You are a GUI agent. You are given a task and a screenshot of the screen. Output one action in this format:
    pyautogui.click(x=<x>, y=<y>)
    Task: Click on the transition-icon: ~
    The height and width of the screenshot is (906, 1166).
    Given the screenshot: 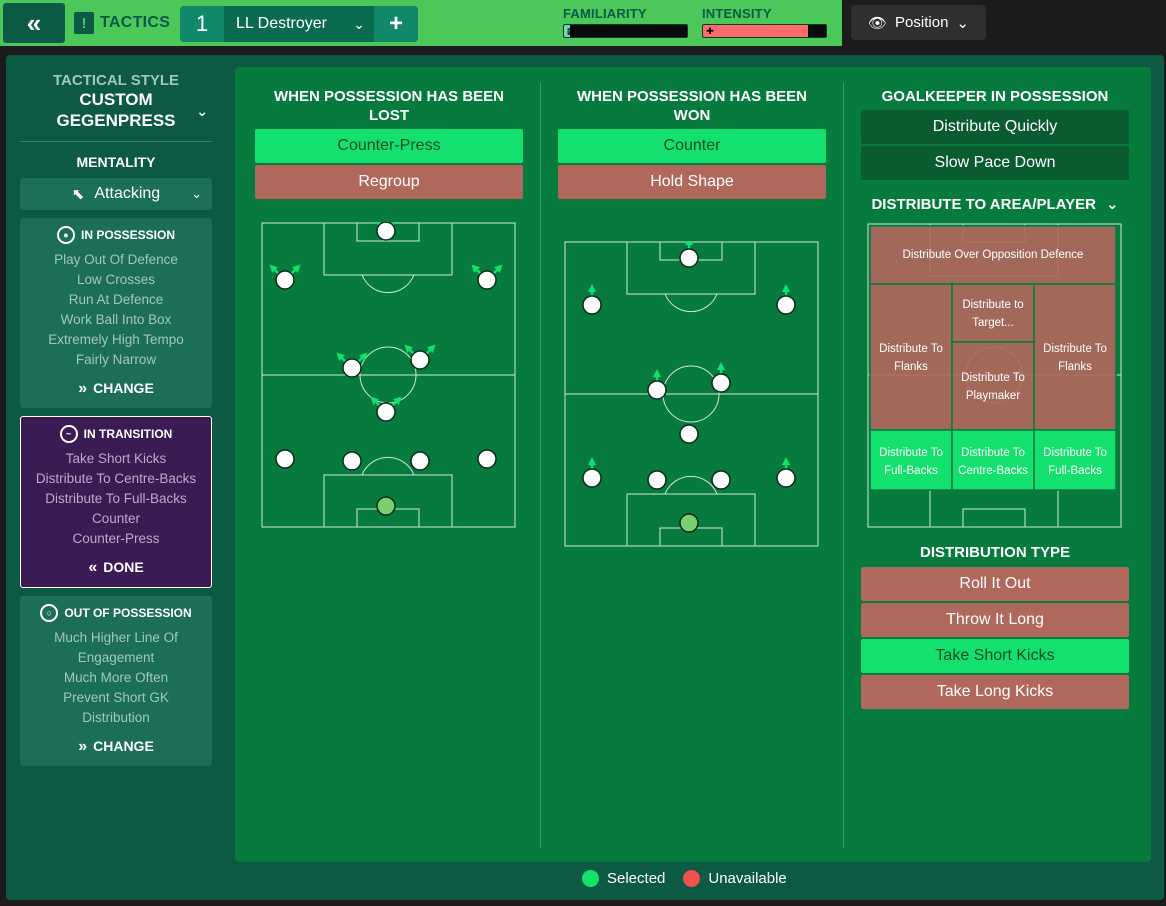 What is the action you would take?
    pyautogui.click(x=68, y=434)
    